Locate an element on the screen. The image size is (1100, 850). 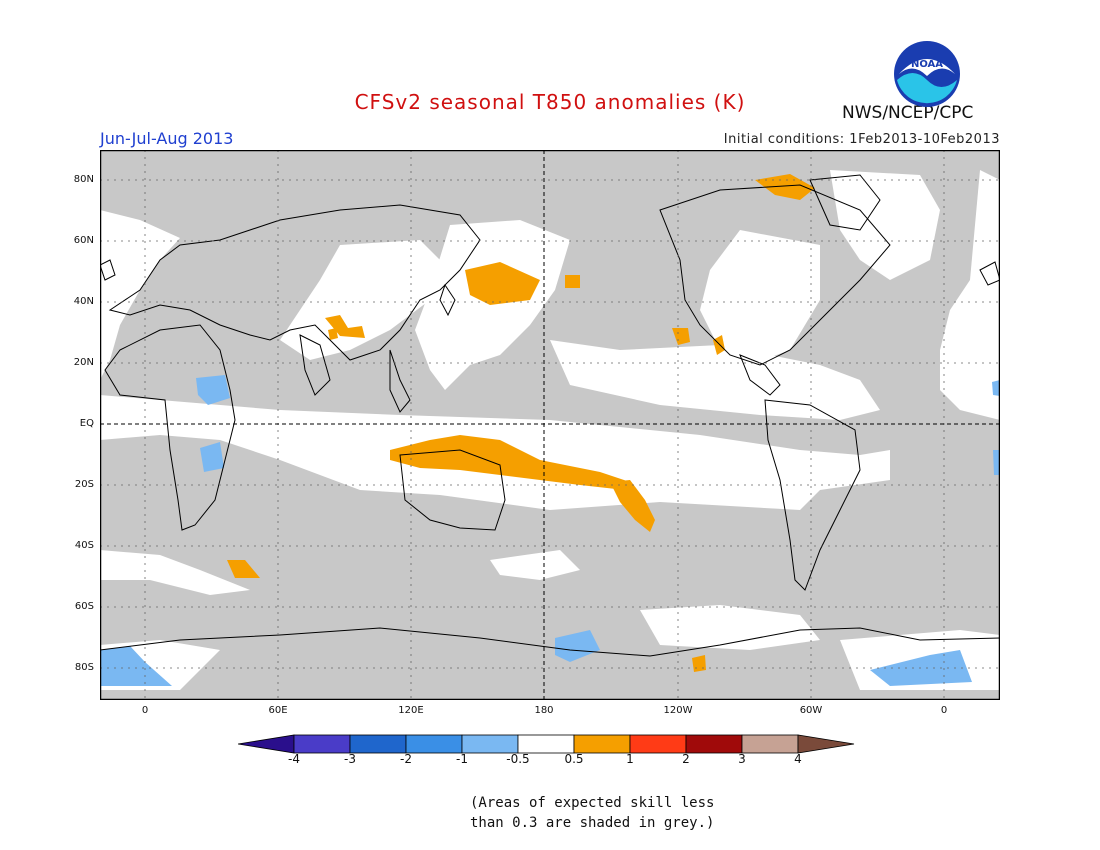
lat-label: 20S is located at coordinates (84, 484).